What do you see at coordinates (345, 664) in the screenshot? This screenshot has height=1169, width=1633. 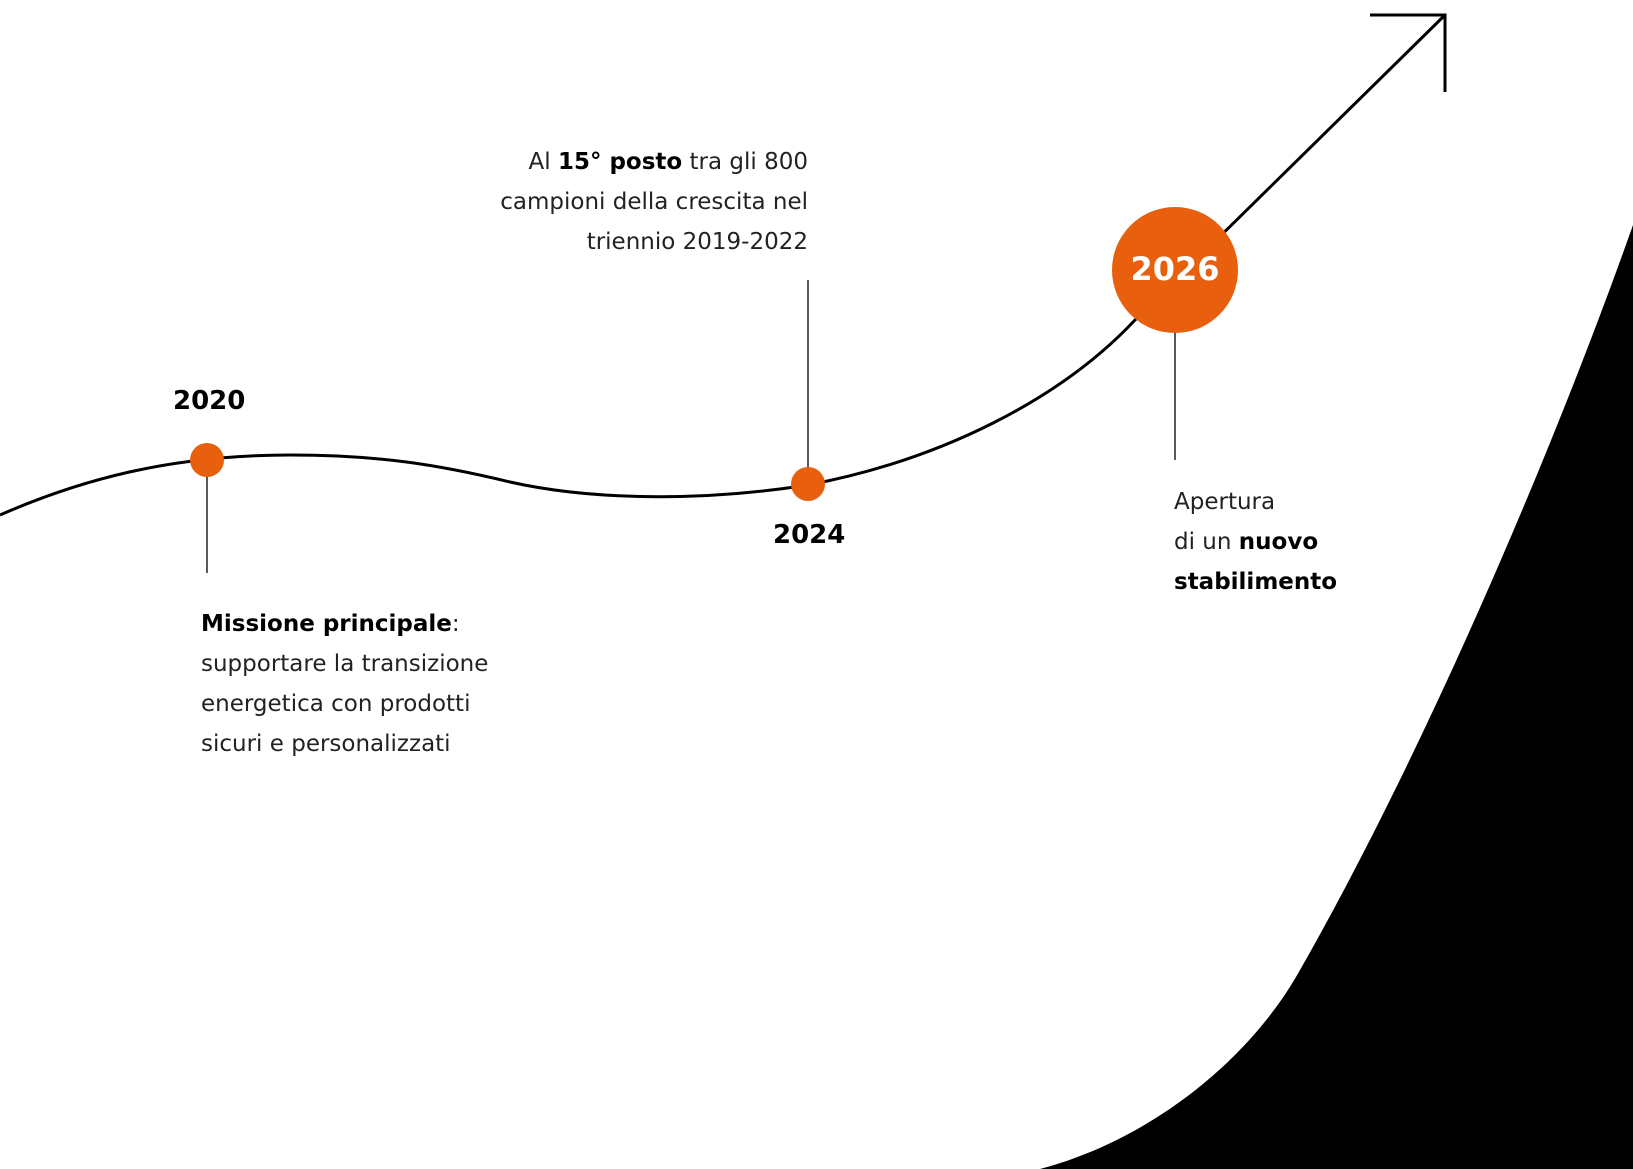 I see `milestone-2020-line2: supportare la transizione` at bounding box center [345, 664].